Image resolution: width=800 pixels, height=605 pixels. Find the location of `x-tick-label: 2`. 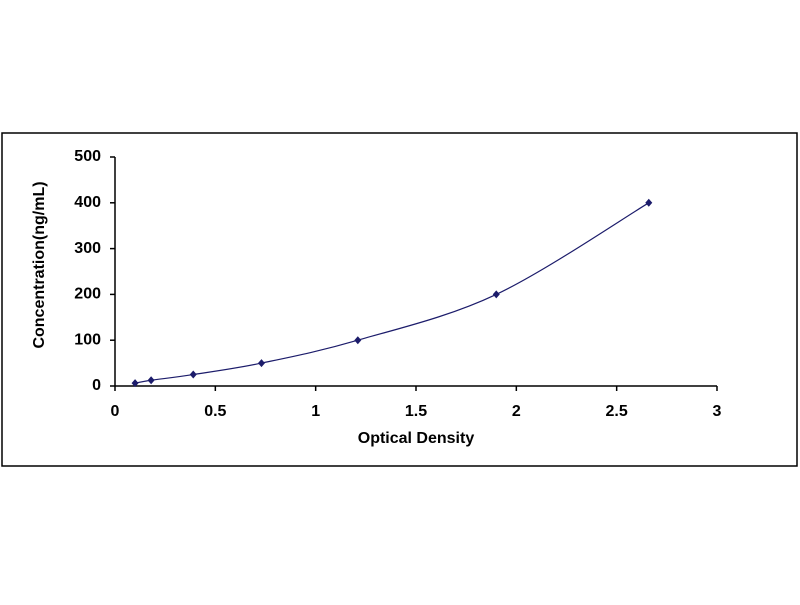

x-tick-label: 2 is located at coordinates (516, 411).